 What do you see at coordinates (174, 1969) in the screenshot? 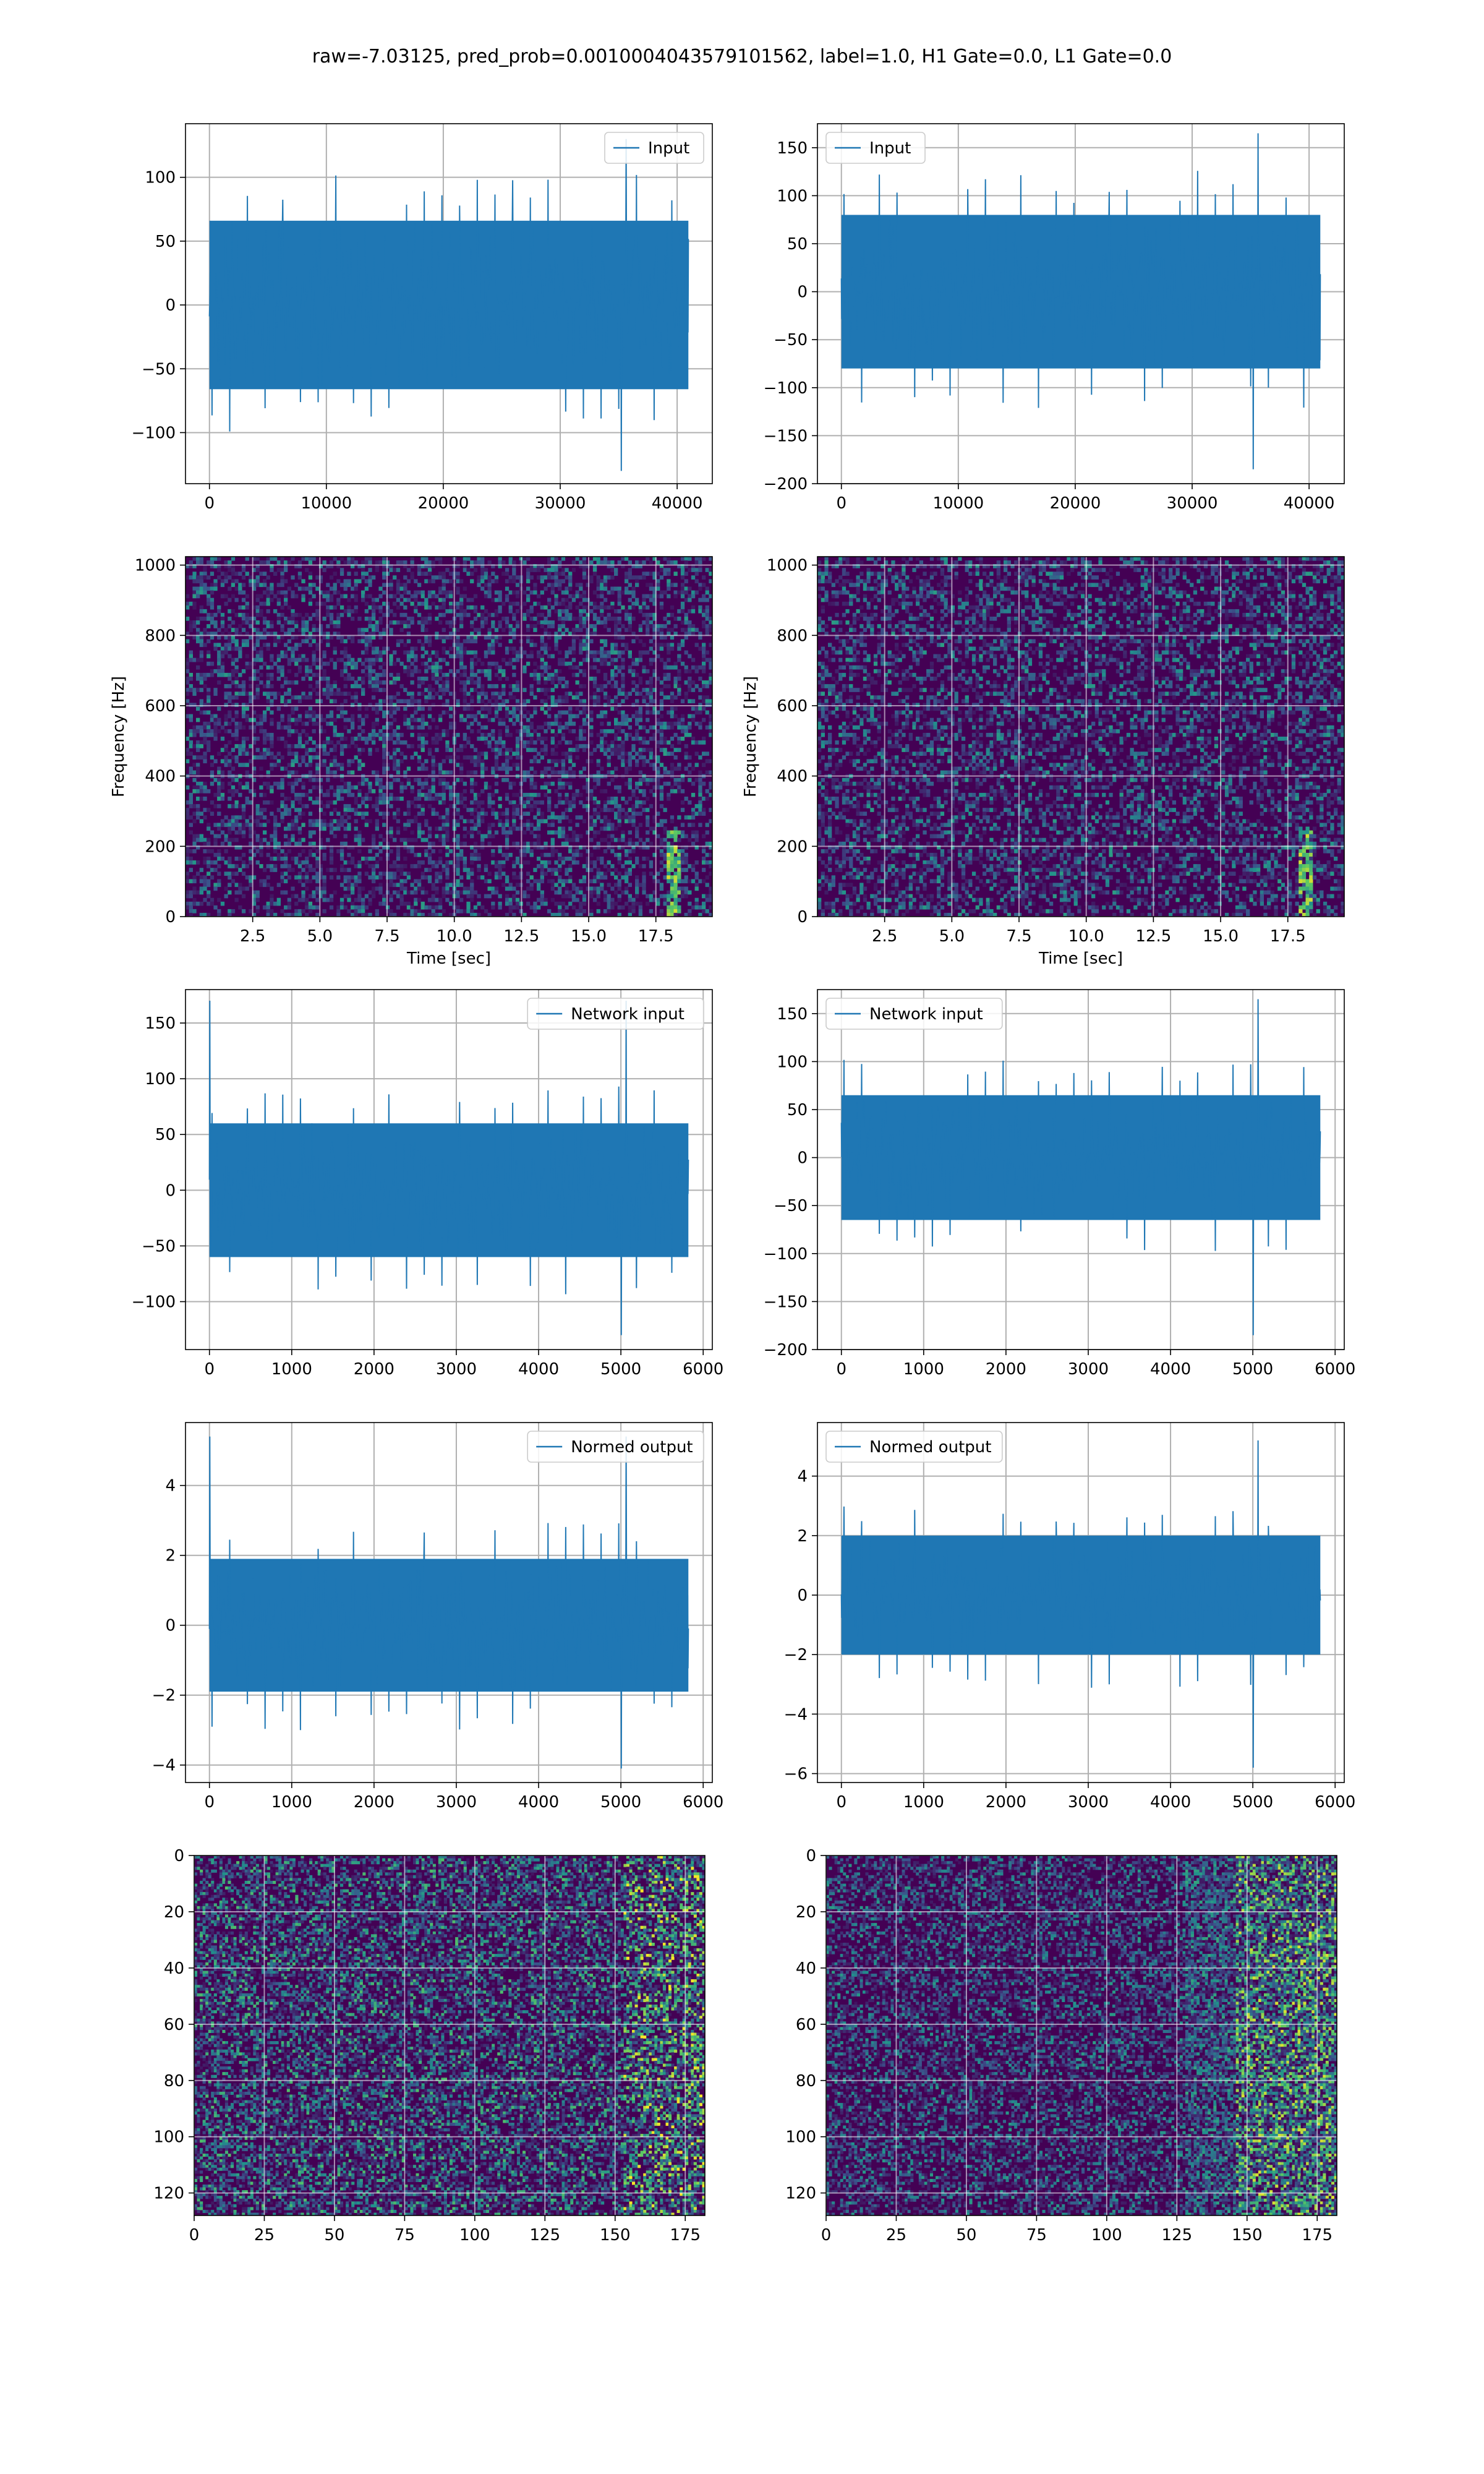
I see `y-tick-label: 40` at bounding box center [174, 1969].